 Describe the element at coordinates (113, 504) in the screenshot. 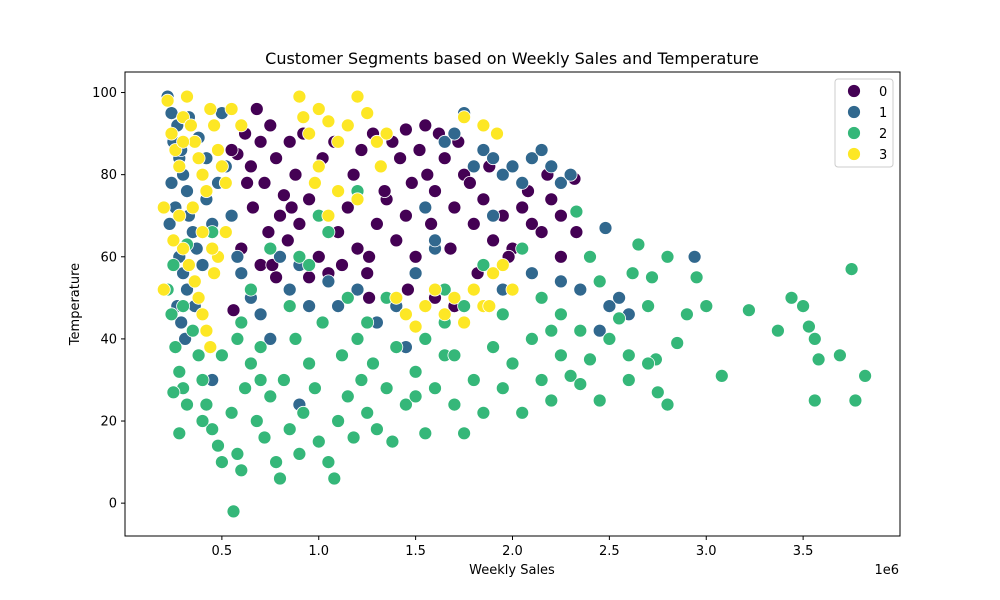

I see `y-tick-label: 0` at that location.